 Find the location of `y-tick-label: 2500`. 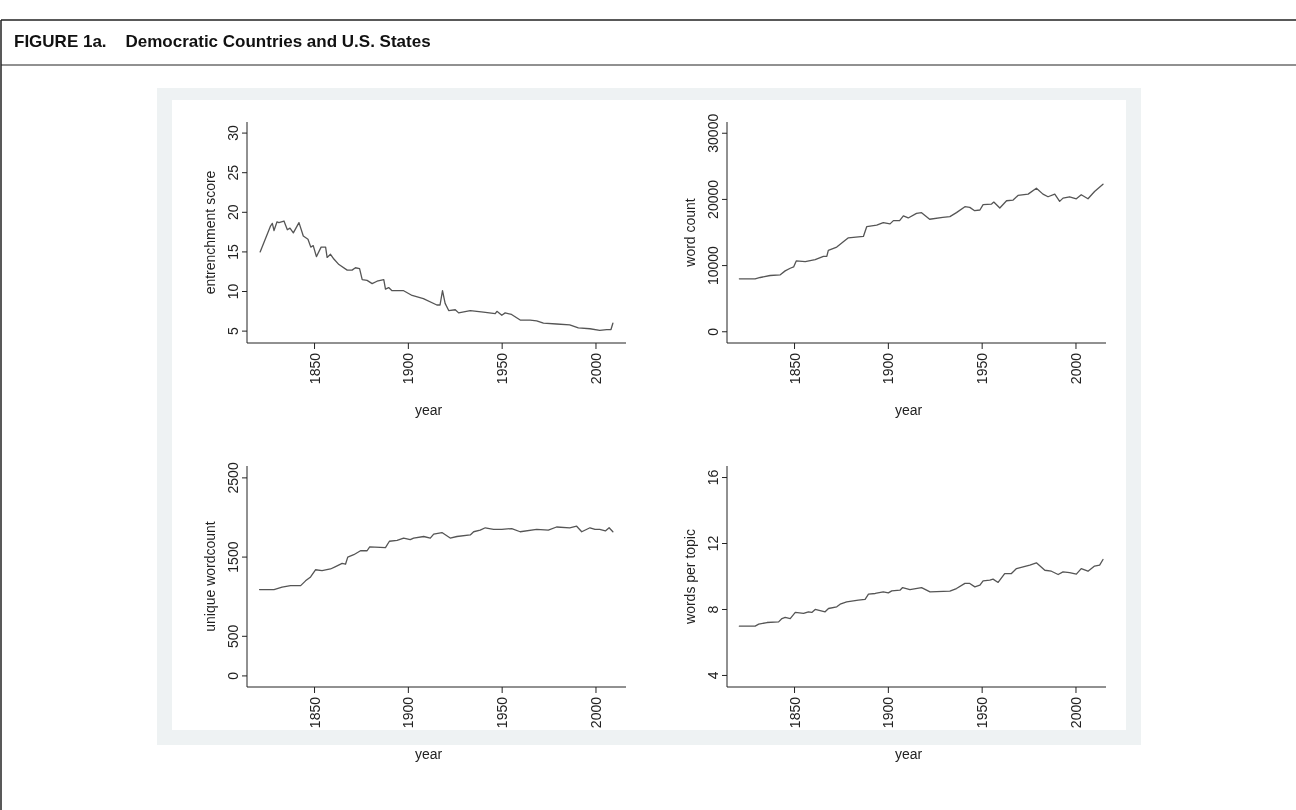

y-tick-label: 2500 is located at coordinates (233, 478).